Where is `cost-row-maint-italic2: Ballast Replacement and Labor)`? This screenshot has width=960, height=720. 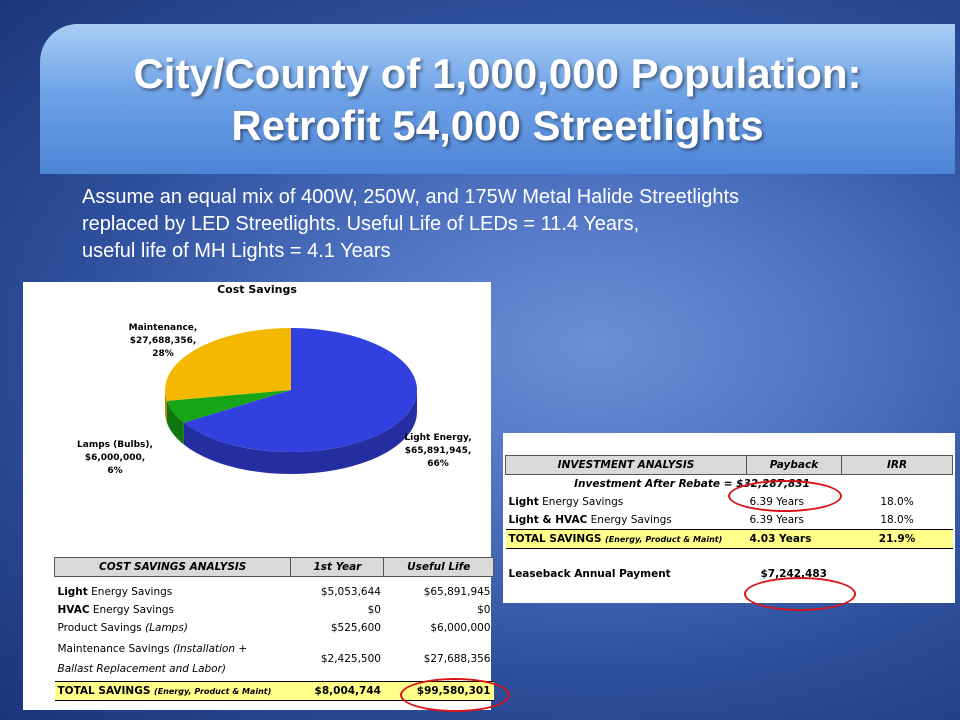
cost-row-maint-italic2: Ballast Replacement and Labor) is located at coordinates (142, 668).